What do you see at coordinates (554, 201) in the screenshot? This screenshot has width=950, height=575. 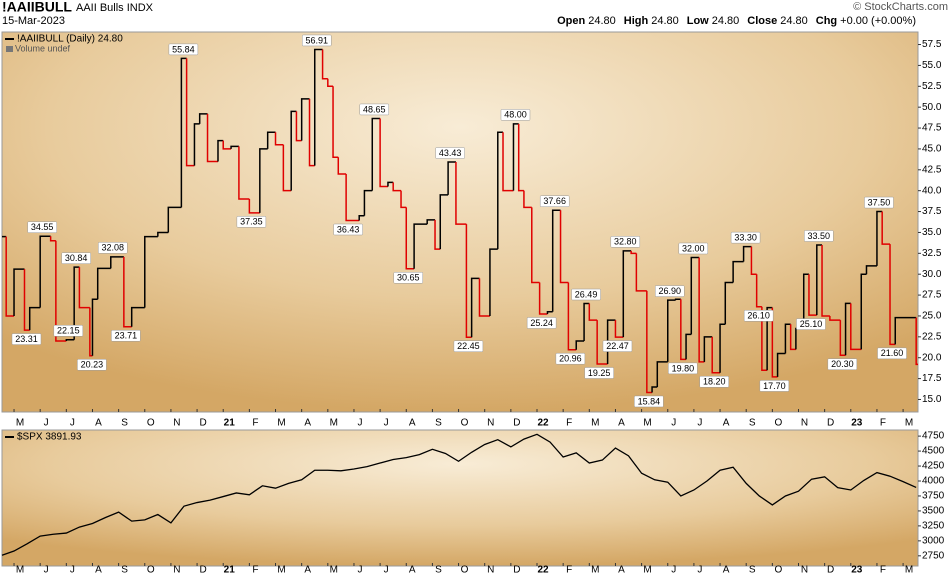 I see `data-label: 37.66` at bounding box center [554, 201].